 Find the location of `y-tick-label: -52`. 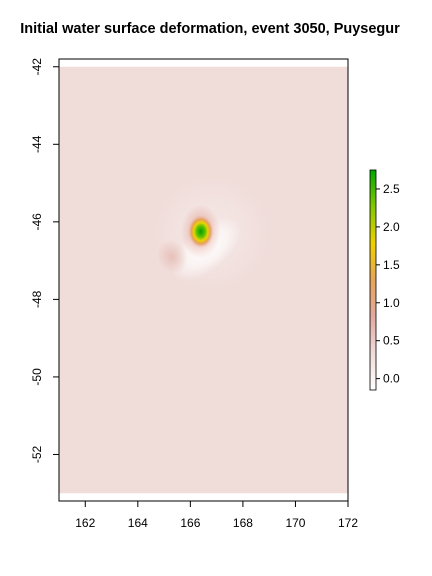

y-tick-label: -52 is located at coordinates (37, 454).